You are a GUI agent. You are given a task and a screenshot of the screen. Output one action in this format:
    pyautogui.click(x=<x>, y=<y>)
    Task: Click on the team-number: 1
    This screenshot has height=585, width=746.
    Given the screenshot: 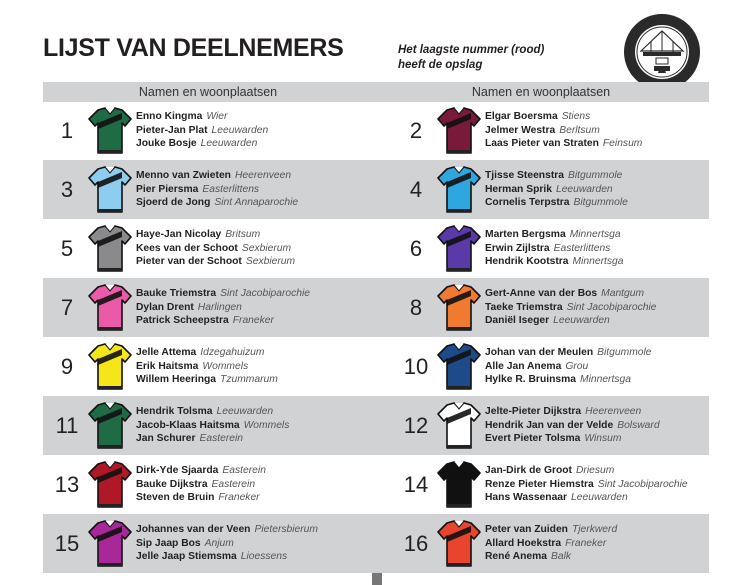 What is the action you would take?
    pyautogui.click(x=67, y=130)
    